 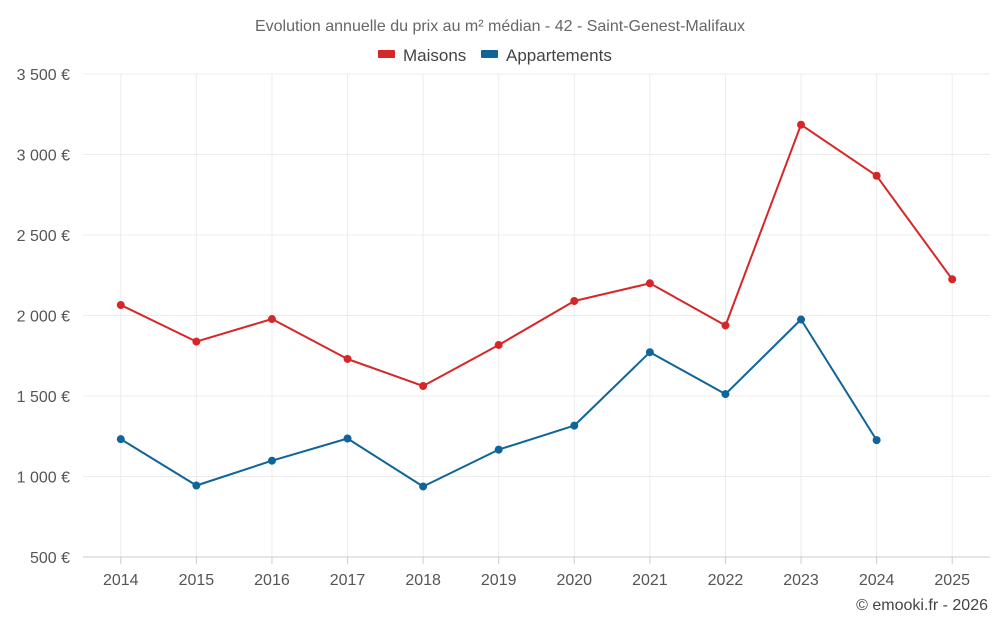 What do you see at coordinates (121, 580) in the screenshot?
I see `x-tick-label: 2014` at bounding box center [121, 580].